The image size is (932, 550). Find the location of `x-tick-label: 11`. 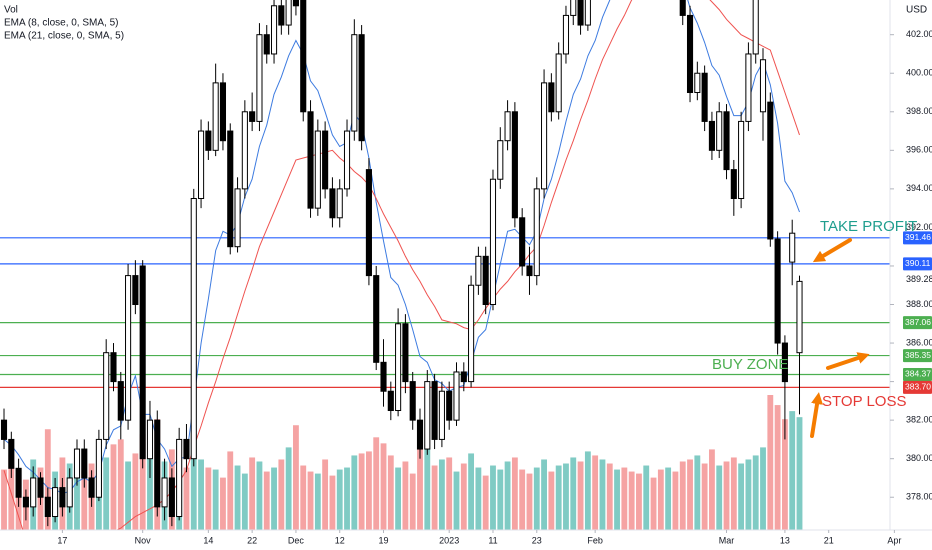

x-tick-label: 11 is located at coordinates (492, 540).